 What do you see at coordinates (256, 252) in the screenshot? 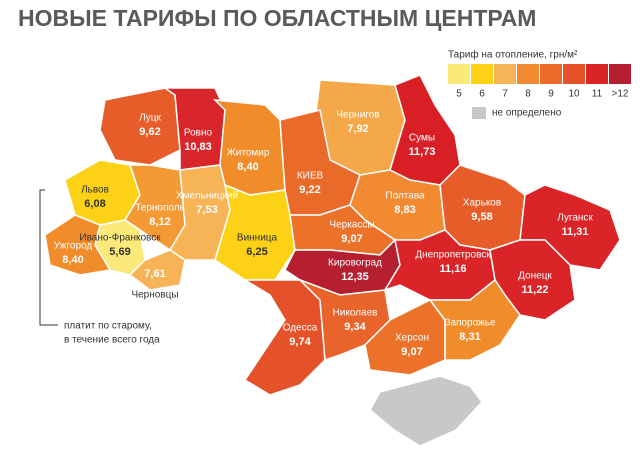
I see `region-value: 6,25` at bounding box center [256, 252].